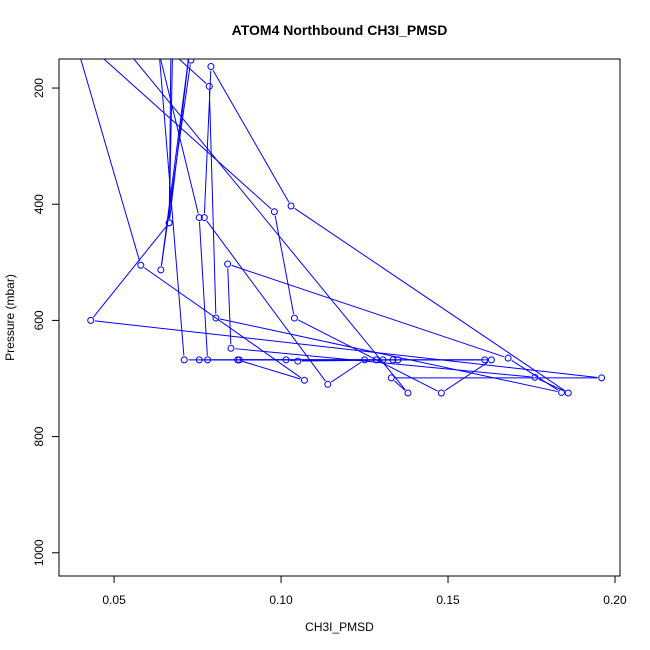 The width and height of the screenshot is (650, 650). Describe the element at coordinates (39, 204) in the screenshot. I see `y-tick-label: 400` at that location.